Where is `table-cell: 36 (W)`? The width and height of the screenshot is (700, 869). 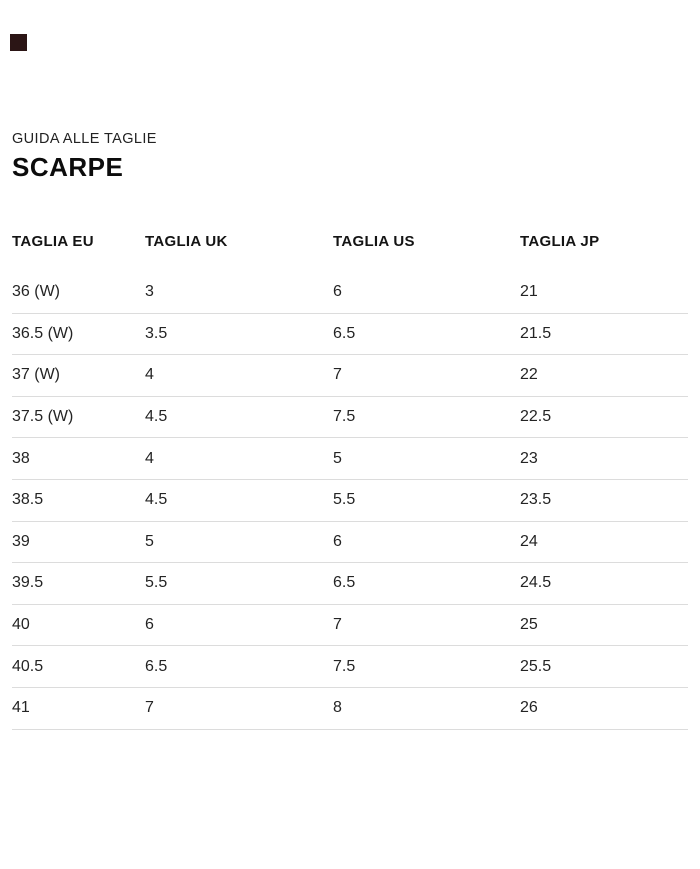
table-cell: 36 (W) is located at coordinates (36, 292).